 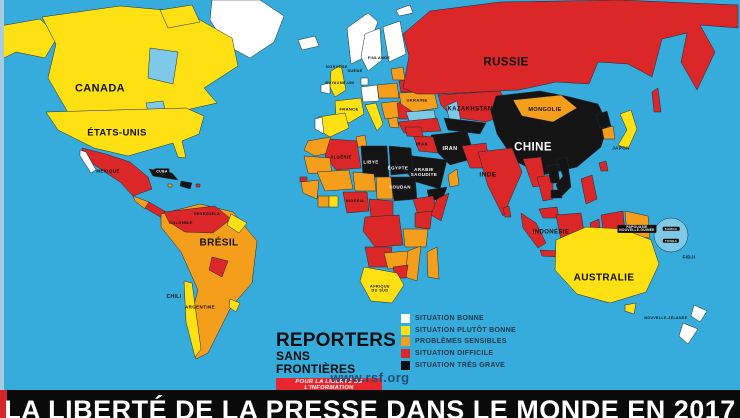 What do you see at coordinates (333, 201) in the screenshot?
I see `region-ghana` at bounding box center [333, 201].